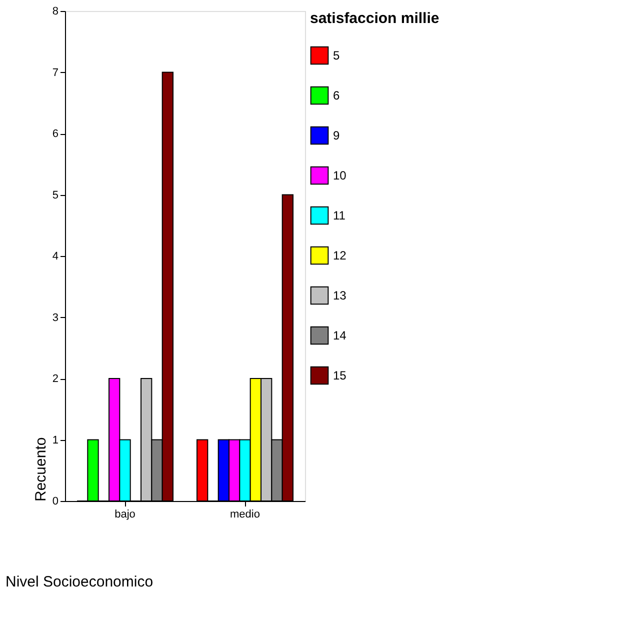  Describe the element at coordinates (55, 379) in the screenshot. I see `y-tick-label: 2` at that location.